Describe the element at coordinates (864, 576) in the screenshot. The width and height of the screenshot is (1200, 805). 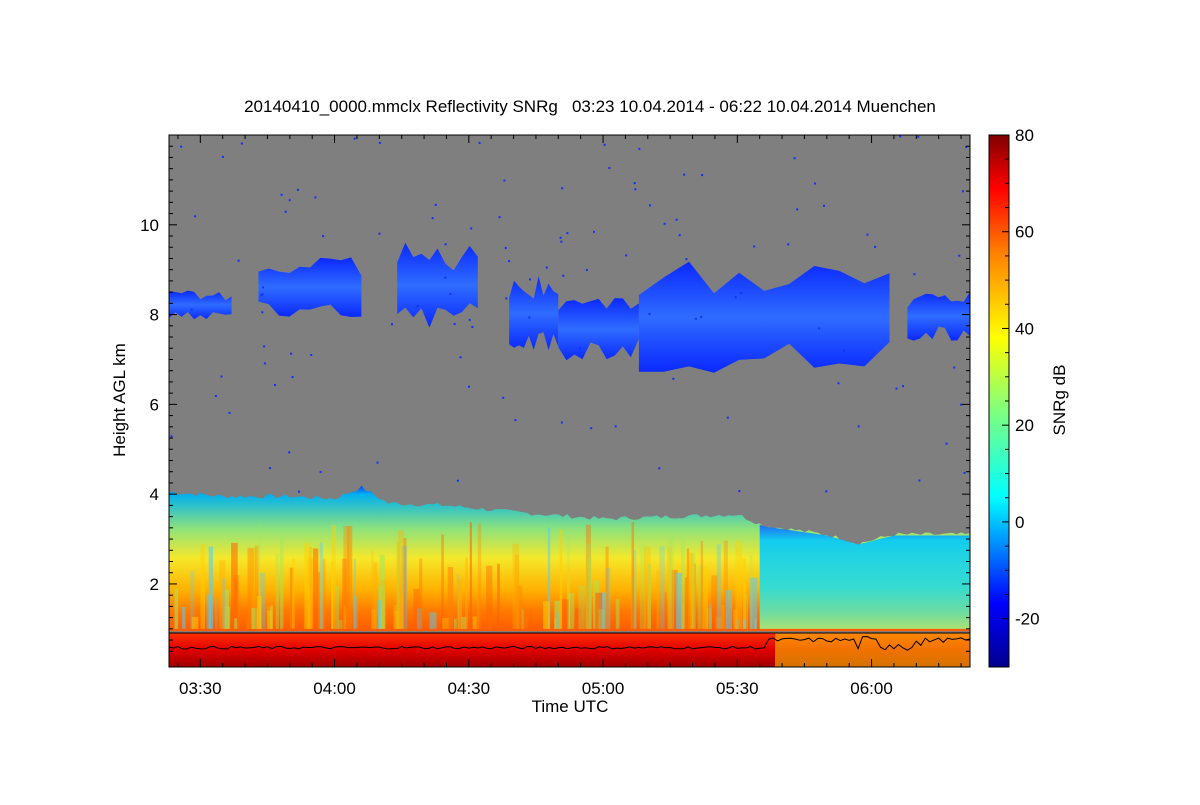
I see `boundary-layer-echo-late` at that location.